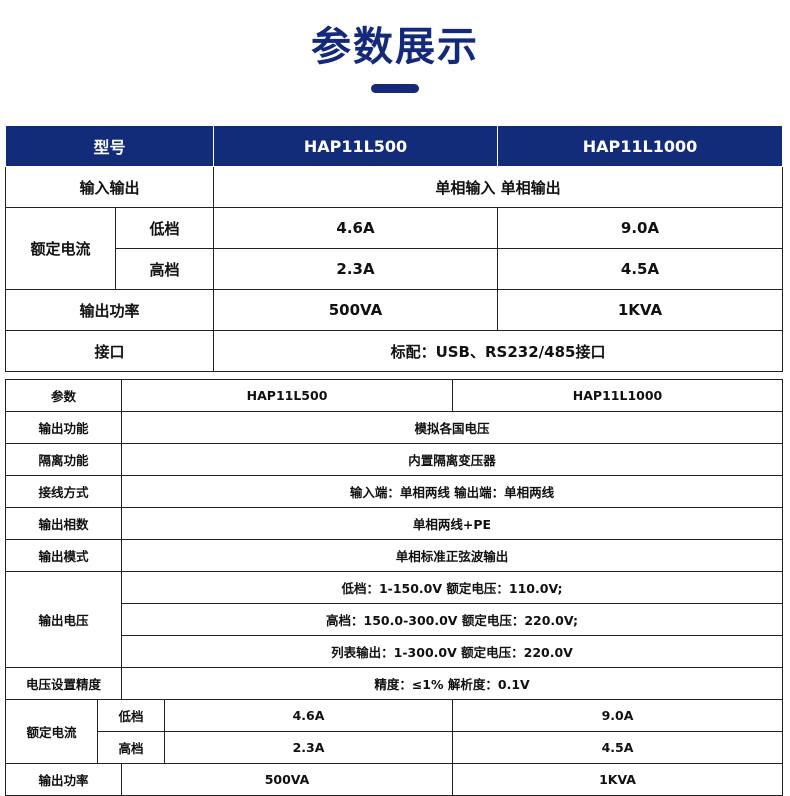 This screenshot has width=790, height=796. I want to click on row-value: 单相标准正弦波输出, so click(452, 555).